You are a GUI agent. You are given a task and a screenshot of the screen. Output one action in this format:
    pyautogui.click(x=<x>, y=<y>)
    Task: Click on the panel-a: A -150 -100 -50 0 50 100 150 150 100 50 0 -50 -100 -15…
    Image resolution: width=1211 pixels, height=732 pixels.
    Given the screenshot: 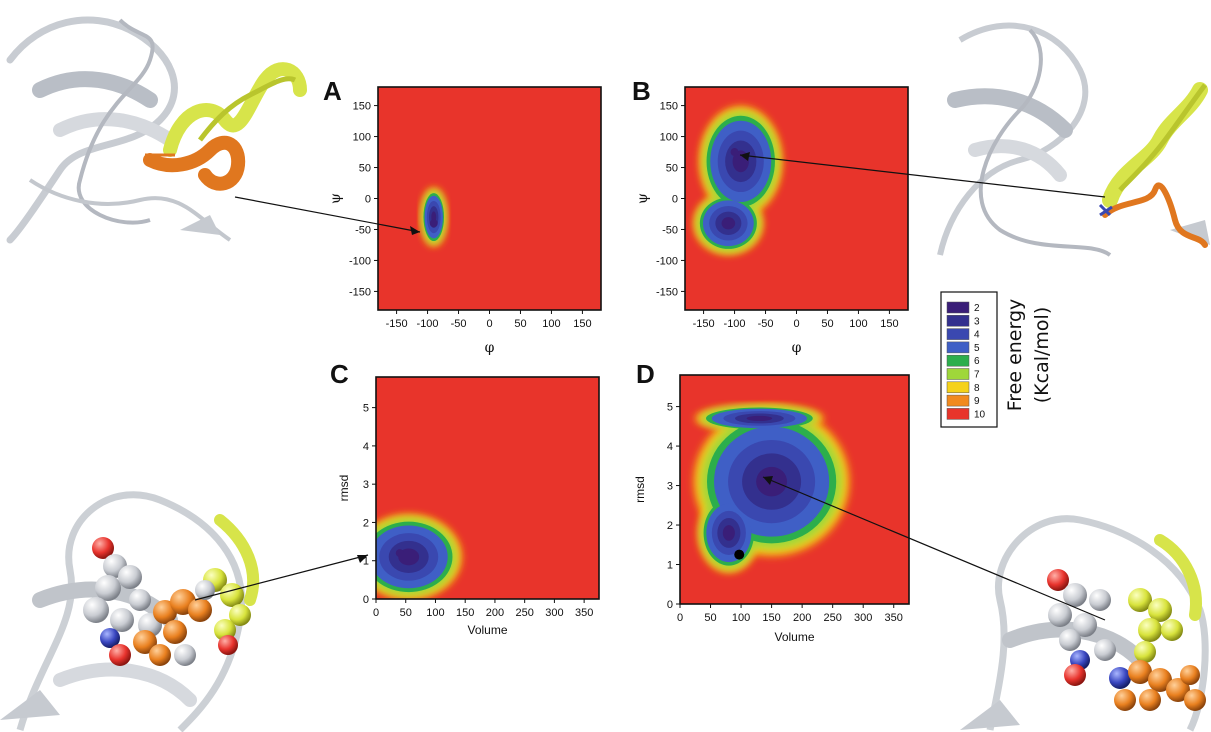 What is the action you would take?
    pyautogui.click(x=462, y=216)
    